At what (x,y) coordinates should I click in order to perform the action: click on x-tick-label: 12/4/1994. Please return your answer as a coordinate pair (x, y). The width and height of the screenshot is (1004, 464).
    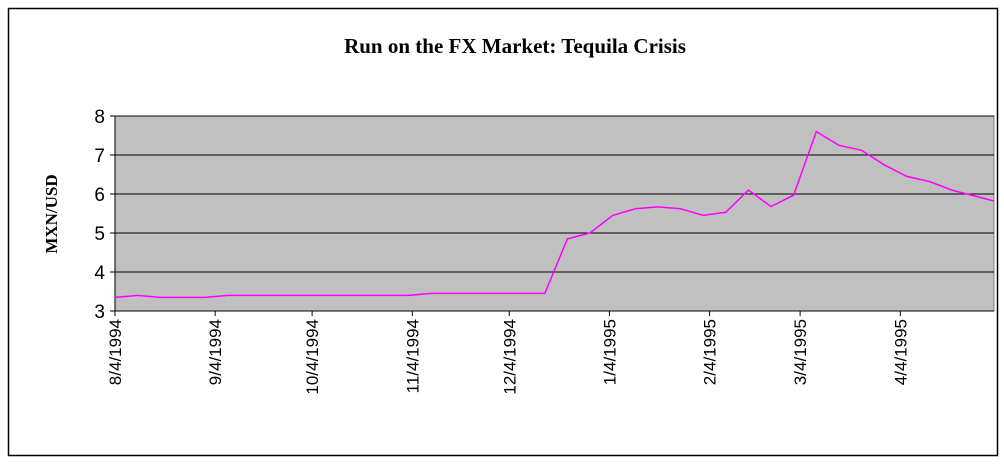
    Looking at the image, I should click on (509, 357).